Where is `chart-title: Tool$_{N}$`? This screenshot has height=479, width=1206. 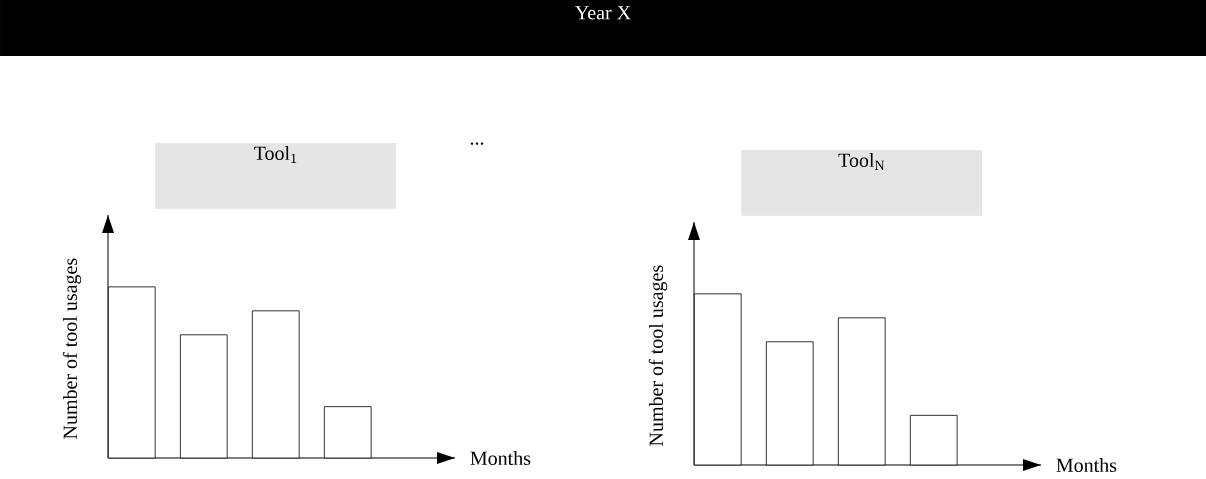 chart-title: Tool$_{N}$ is located at coordinates (861, 162).